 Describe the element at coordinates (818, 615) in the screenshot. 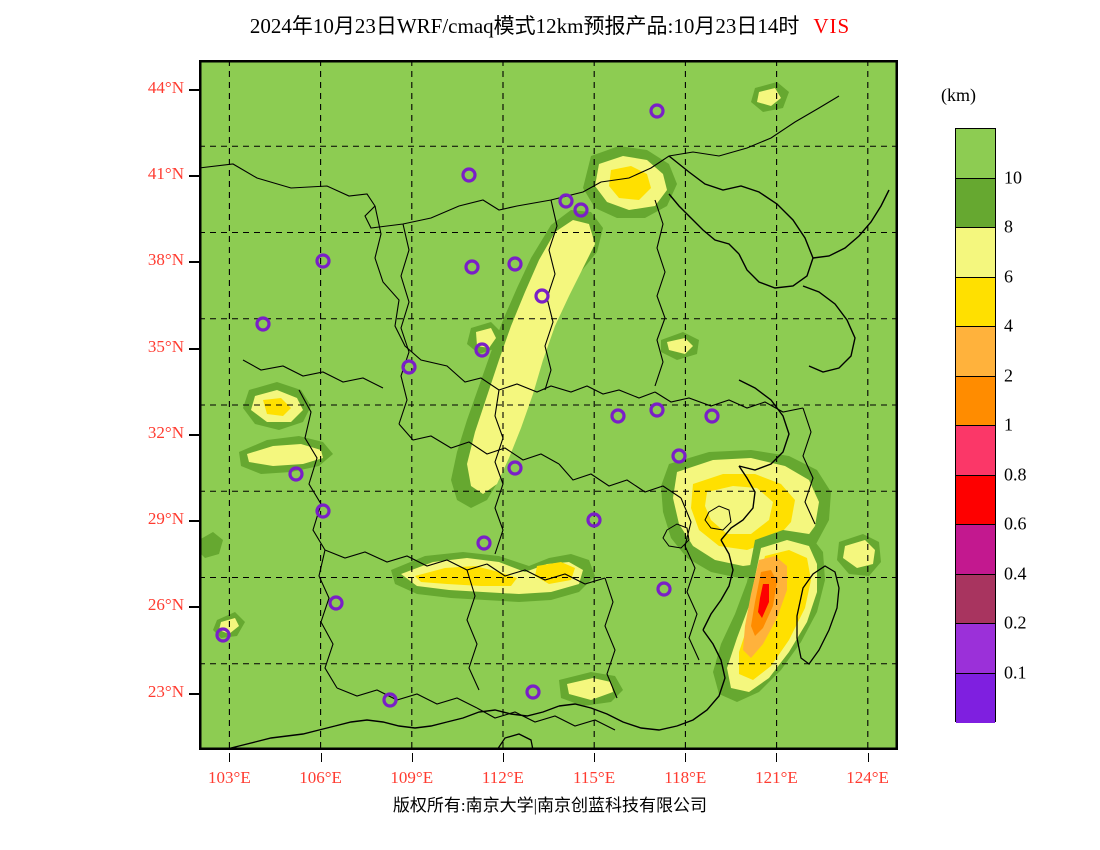

I see `taiwan-island` at that location.